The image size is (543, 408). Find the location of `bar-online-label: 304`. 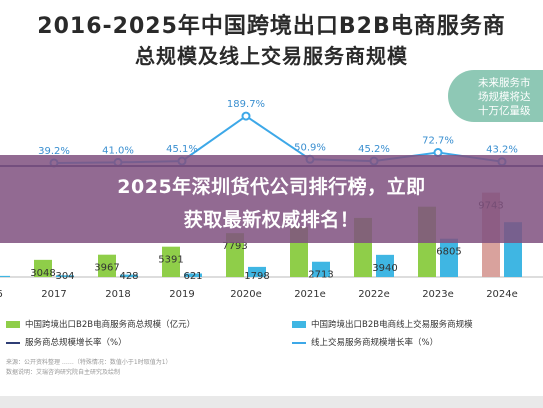

bar-online-label: 304 is located at coordinates (64, 276).